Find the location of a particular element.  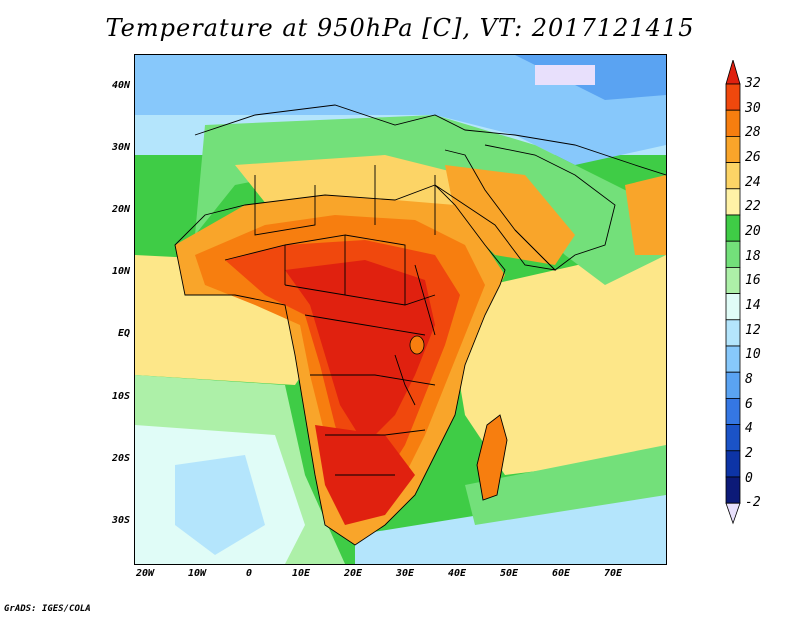

india-warm is located at coordinates (645, 215).